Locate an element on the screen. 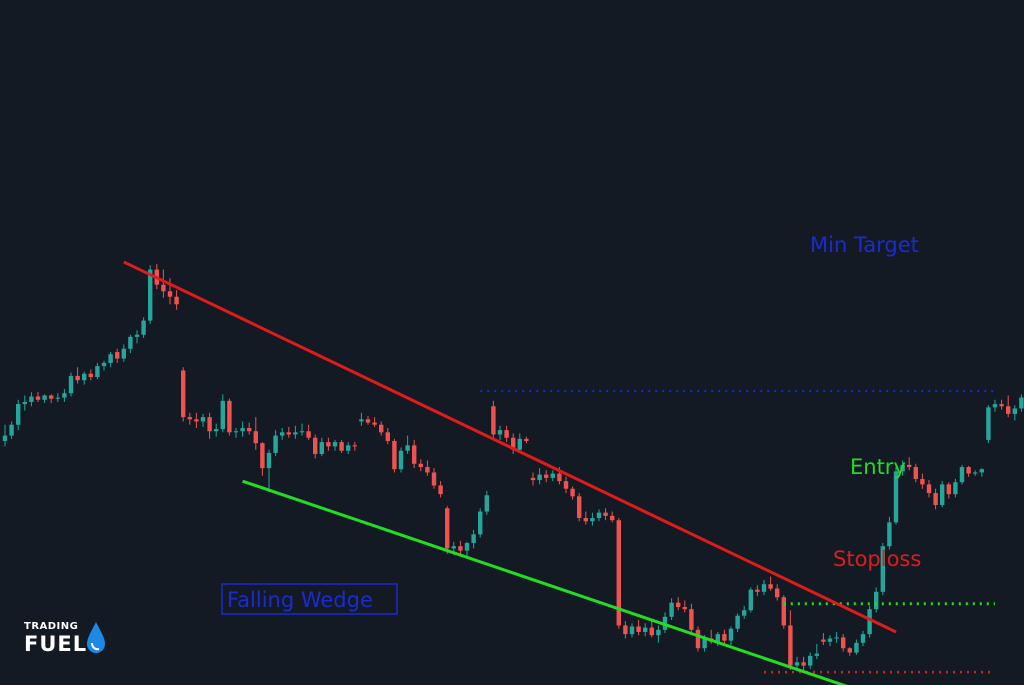  fuel-drop-icon is located at coordinates (96, 637).